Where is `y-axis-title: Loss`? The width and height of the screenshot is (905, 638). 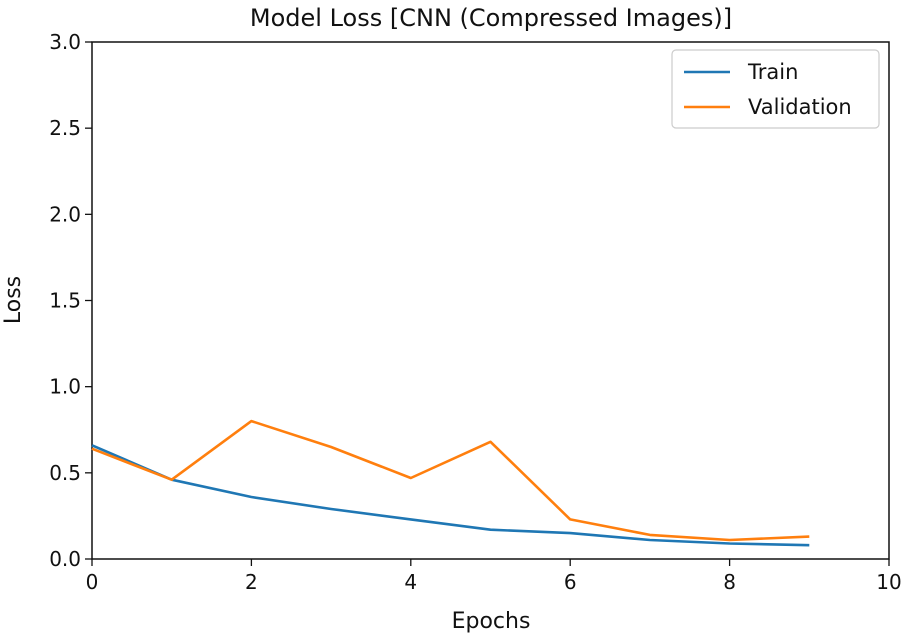 y-axis-title: Loss is located at coordinates (13, 300).